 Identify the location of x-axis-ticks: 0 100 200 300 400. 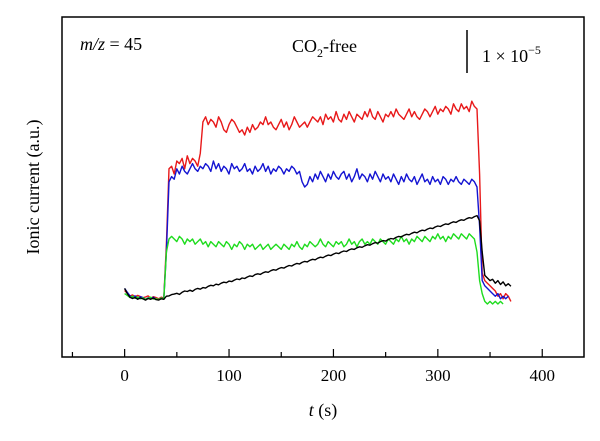
(313, 367).